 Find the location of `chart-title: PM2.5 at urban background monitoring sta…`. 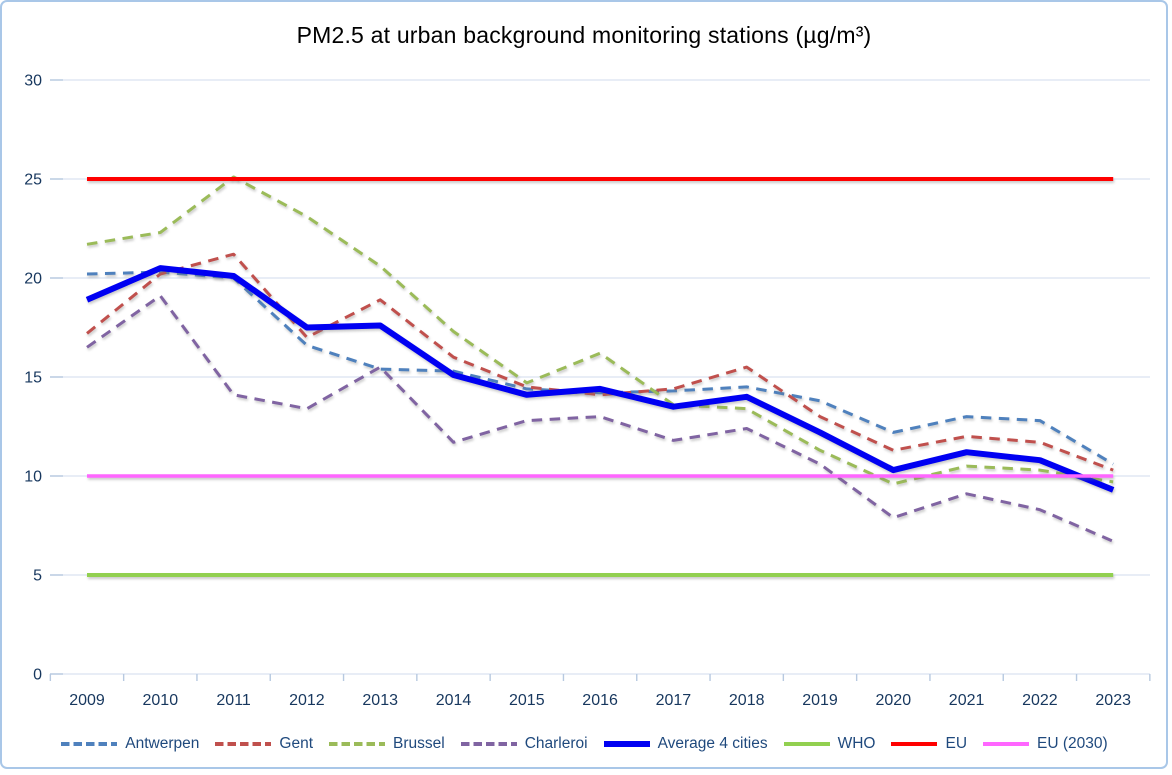

chart-title: PM2.5 at urban background monitoring sta… is located at coordinates (584, 35).